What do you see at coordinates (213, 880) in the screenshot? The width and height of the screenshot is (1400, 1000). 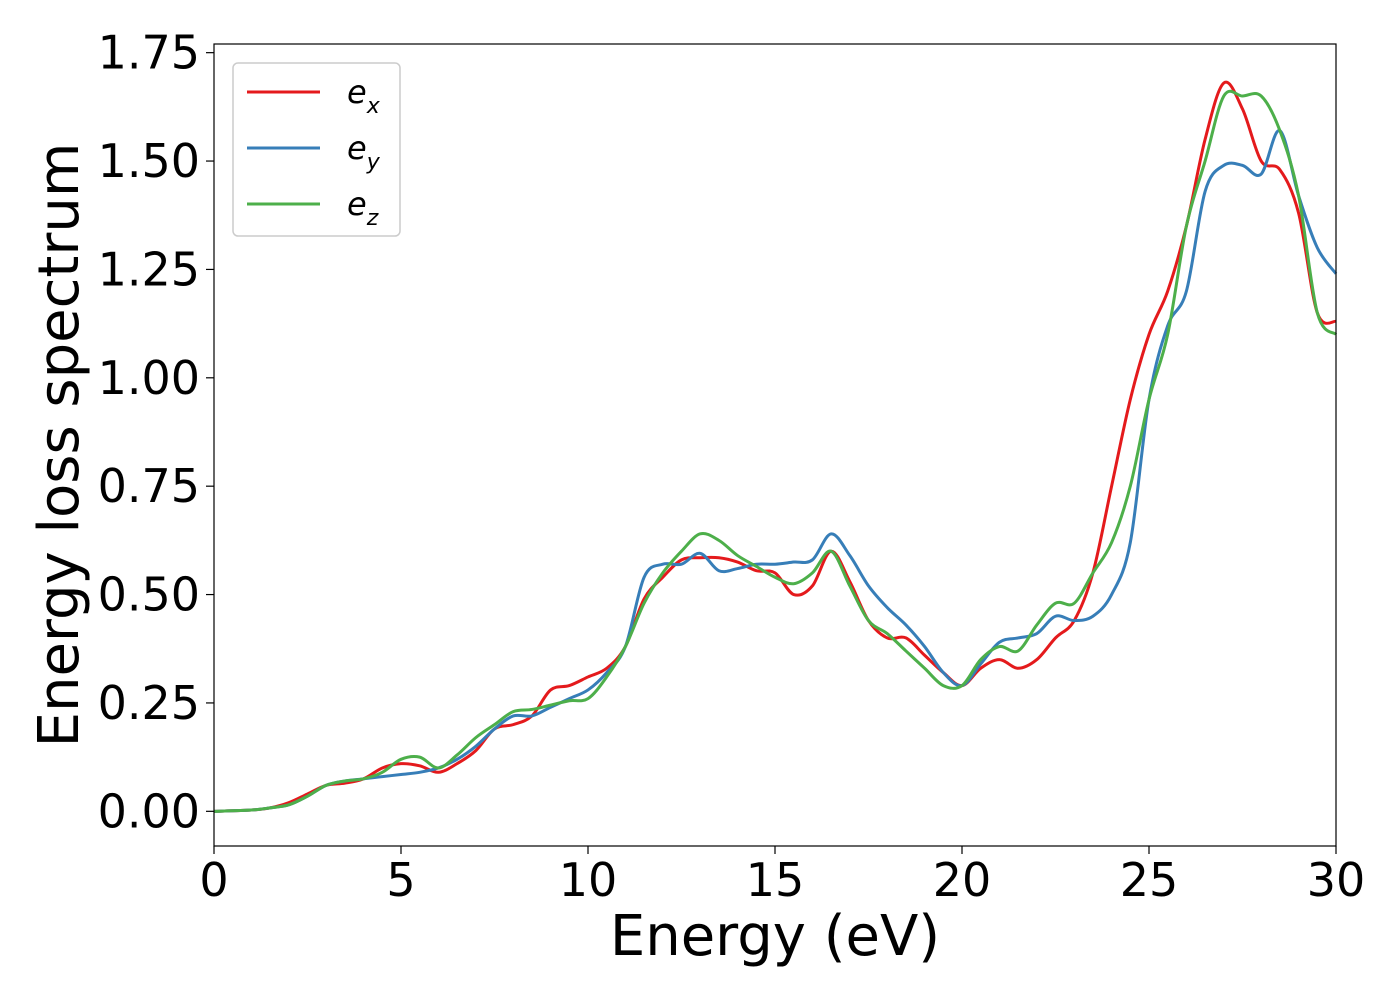 I see `x-tick-label: 0` at bounding box center [213, 880].